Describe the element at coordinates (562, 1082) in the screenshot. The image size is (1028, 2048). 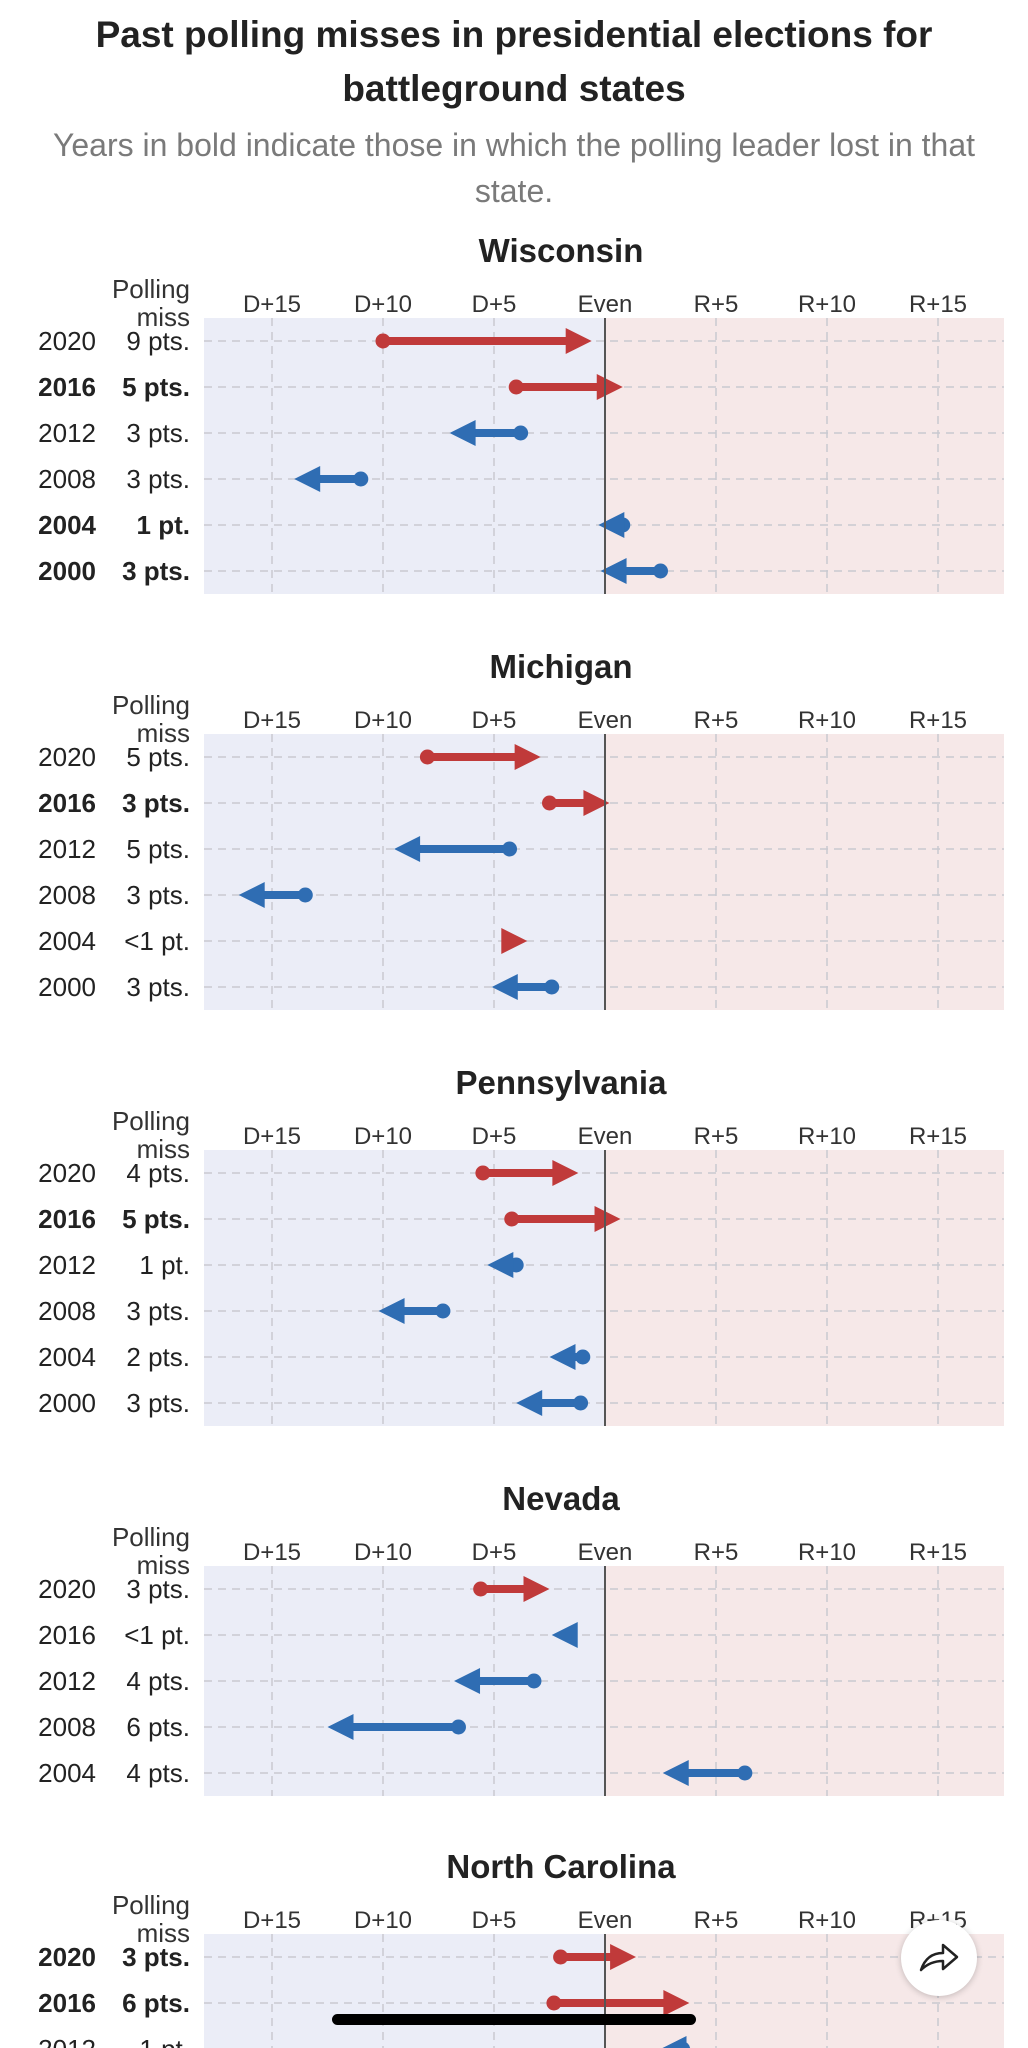
I see `chart-title: Pennsylvania` at that location.